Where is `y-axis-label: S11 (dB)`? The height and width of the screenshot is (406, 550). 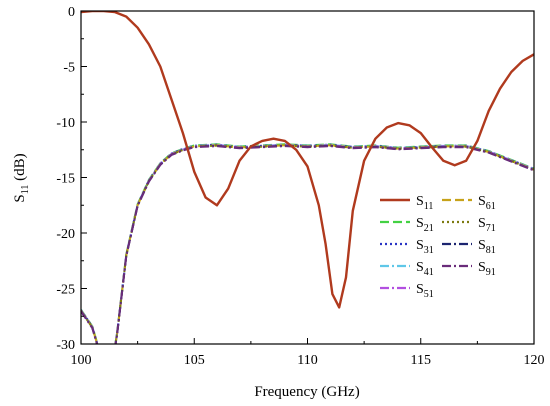 y-axis-label: S11 (dB) is located at coordinates (21, 177).